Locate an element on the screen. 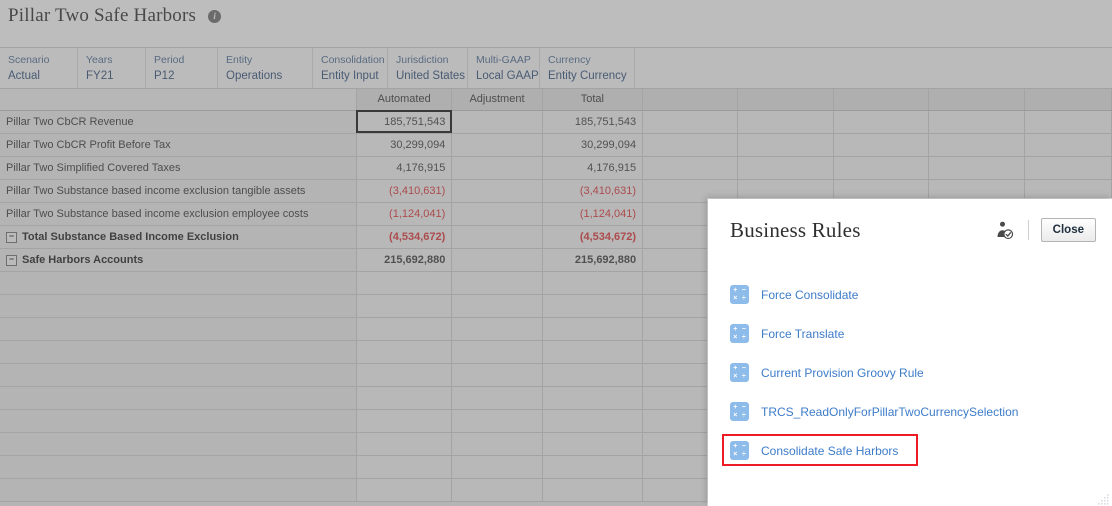 The width and height of the screenshot is (1112, 506). user-check-icon is located at coordinates (1004, 230).